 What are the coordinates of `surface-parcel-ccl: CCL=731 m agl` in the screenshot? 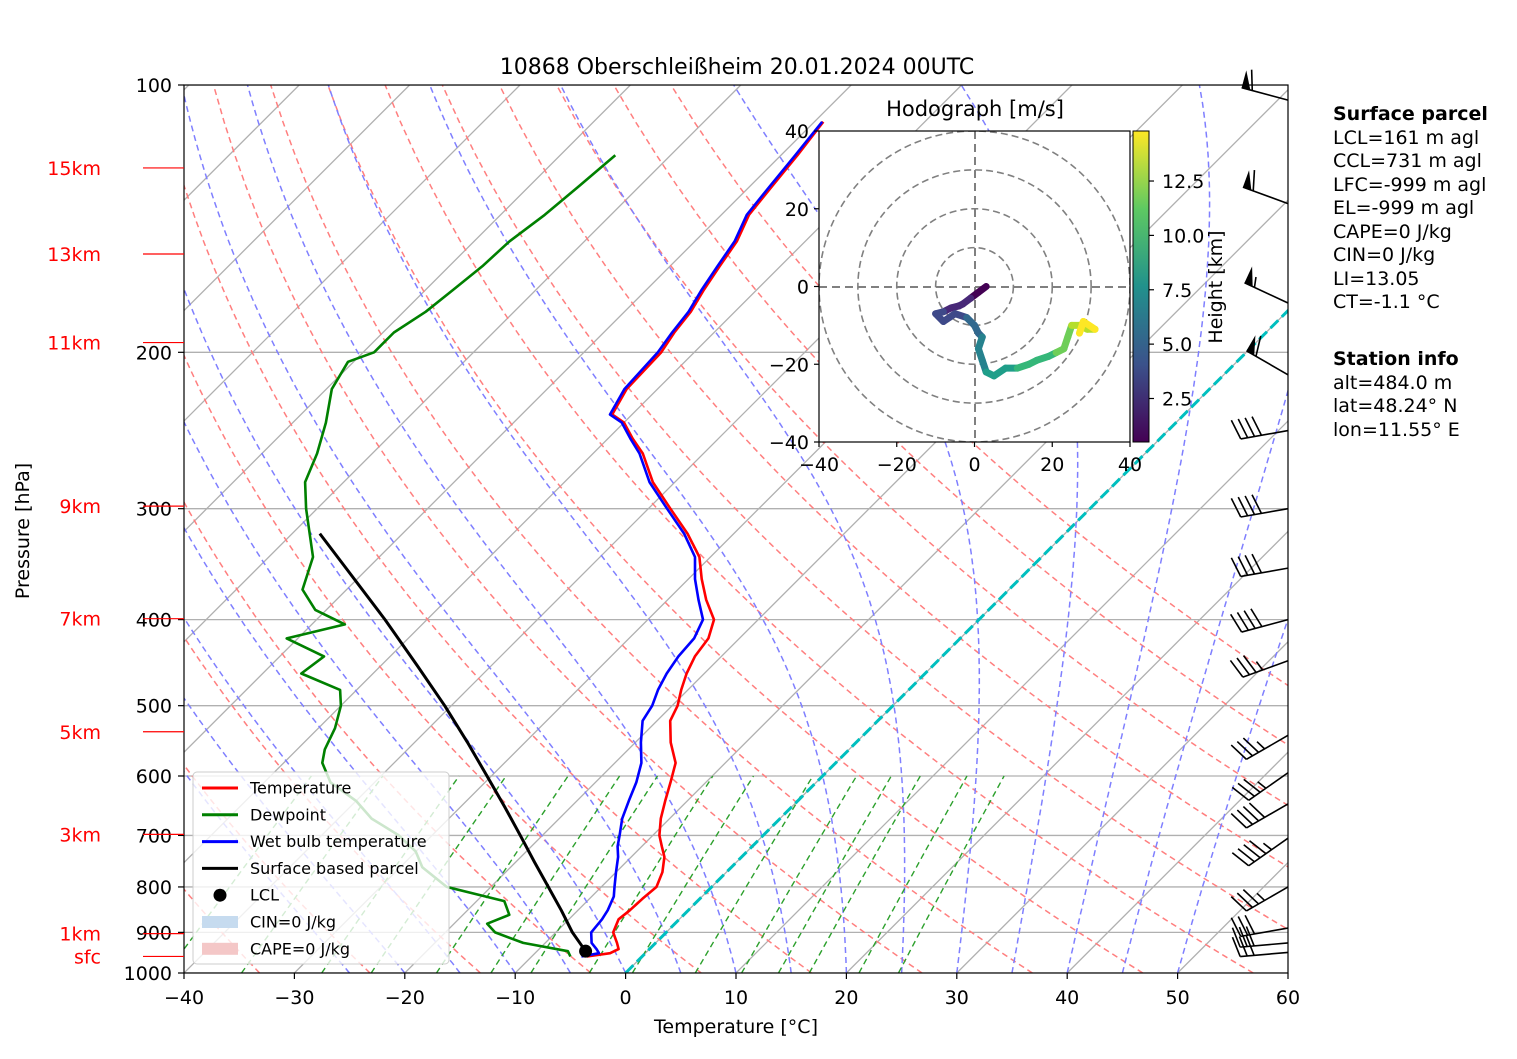 It's located at (1407, 161).